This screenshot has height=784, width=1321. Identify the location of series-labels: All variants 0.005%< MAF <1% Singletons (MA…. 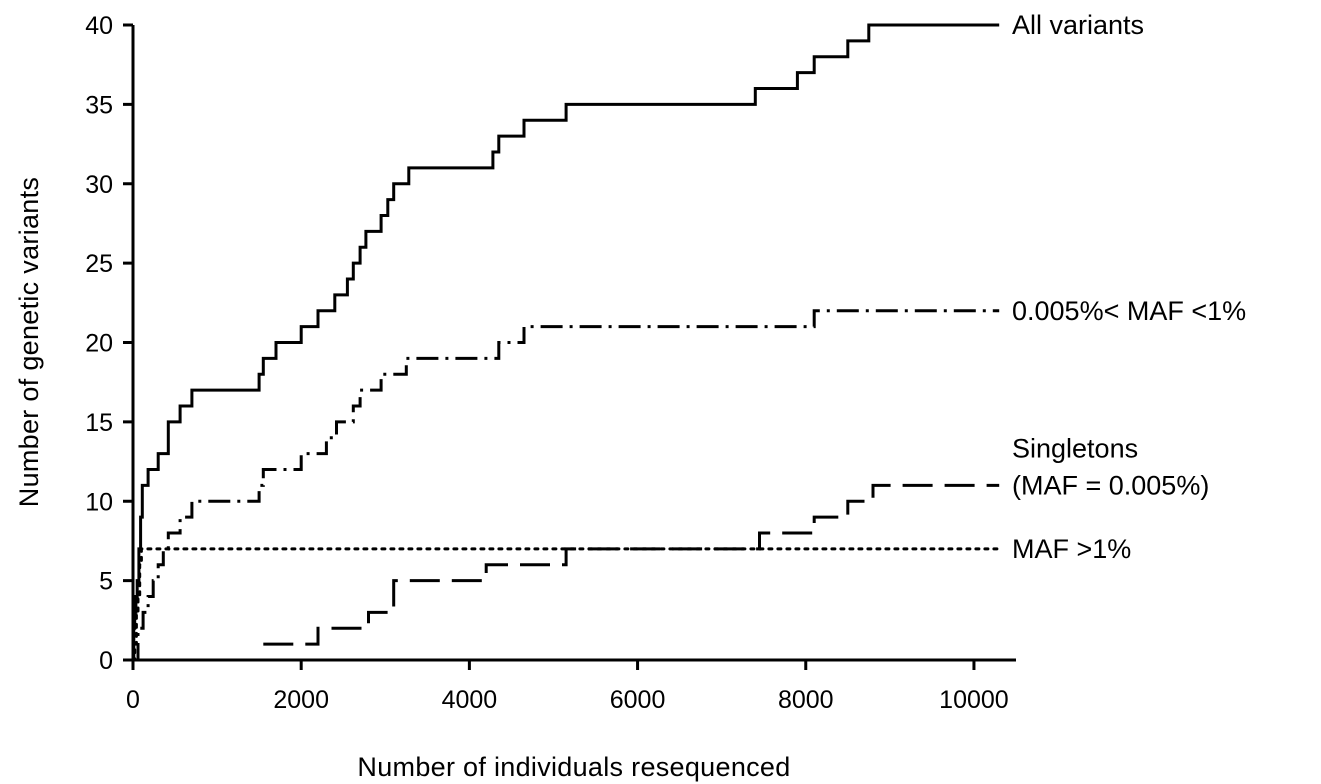
(1129, 287).